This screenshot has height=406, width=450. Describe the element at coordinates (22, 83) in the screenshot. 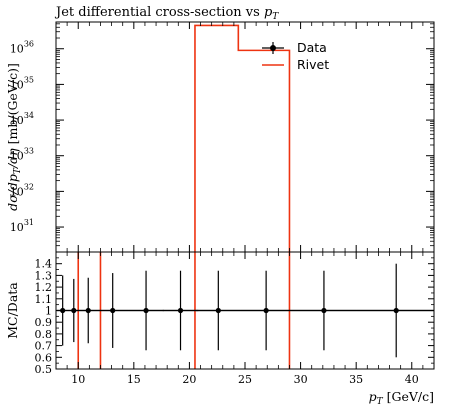

I see `y-tick-label: 1035` at that location.